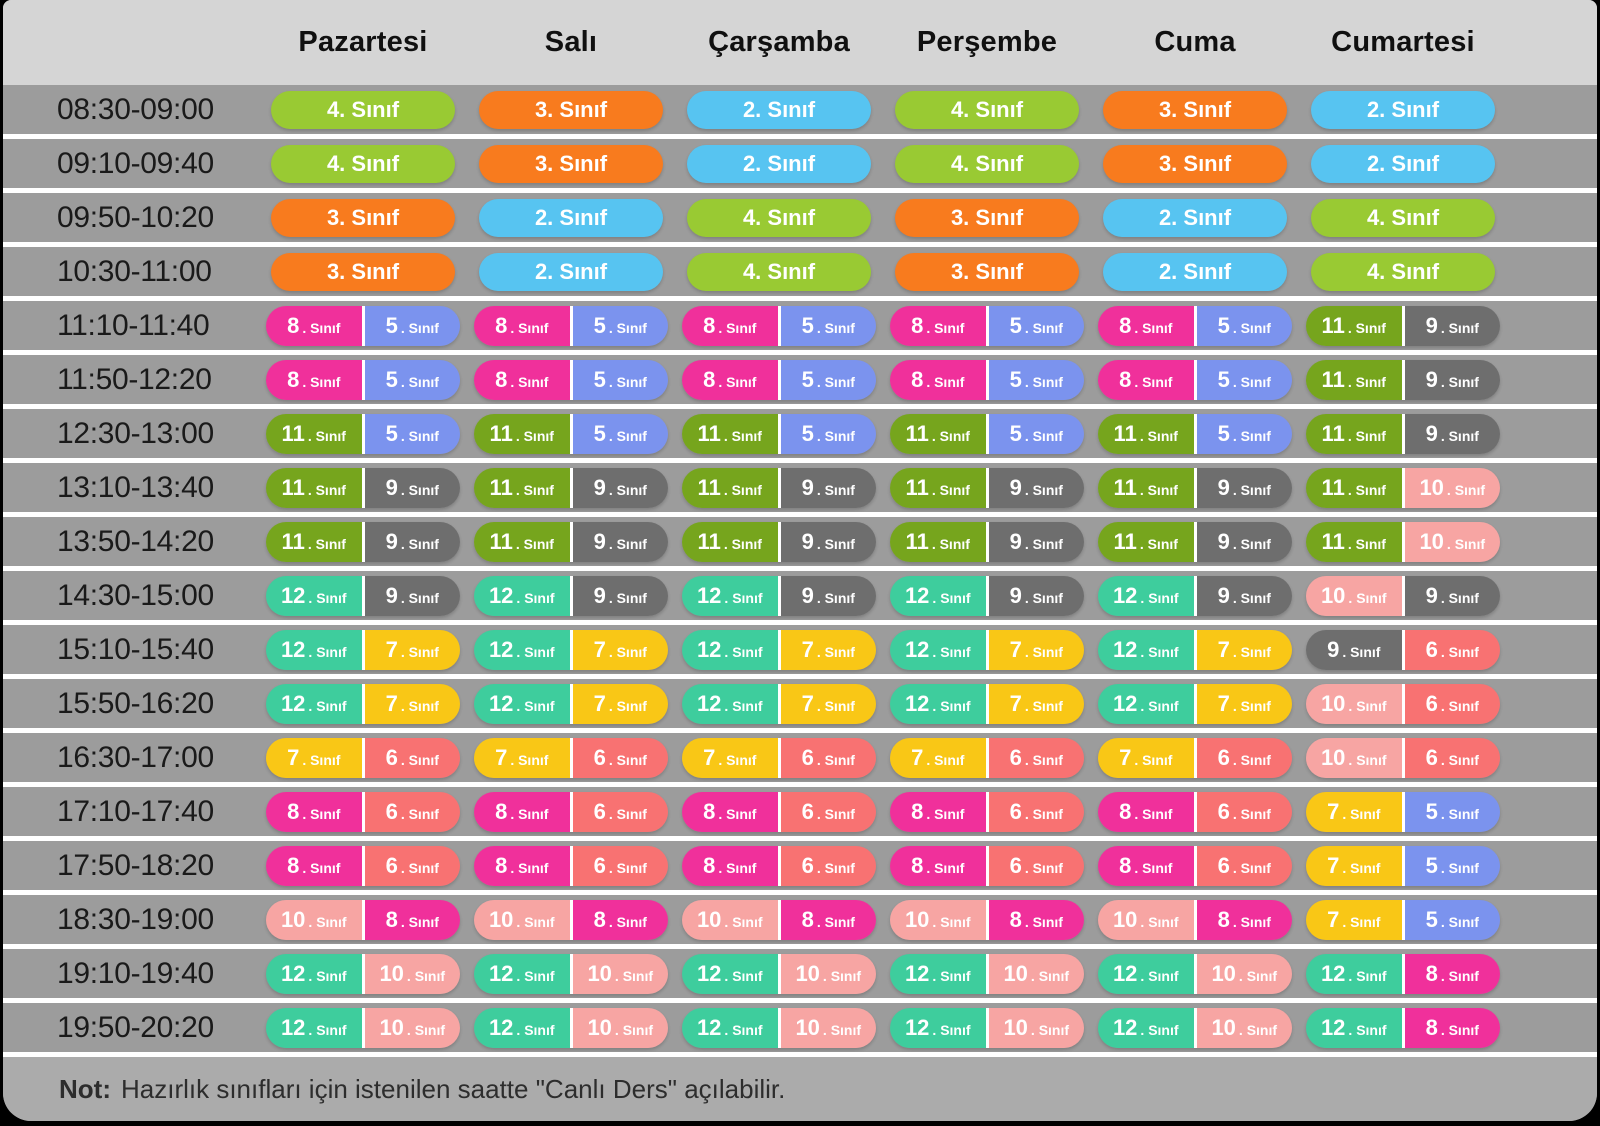 The image size is (1600, 1126). I want to click on day-header: Pazartesi, so click(363, 42).